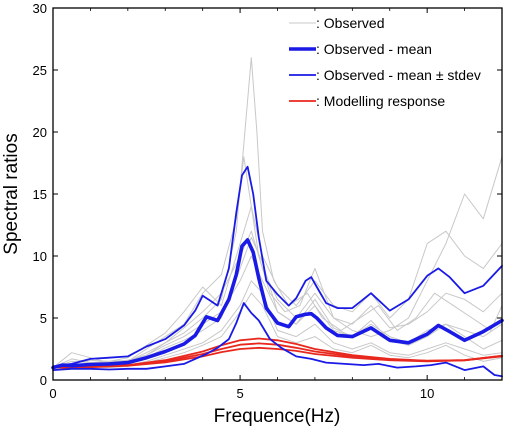 This screenshot has height=432, width=505. I want to click on legend-label: : Modelling response, so click(380, 101).